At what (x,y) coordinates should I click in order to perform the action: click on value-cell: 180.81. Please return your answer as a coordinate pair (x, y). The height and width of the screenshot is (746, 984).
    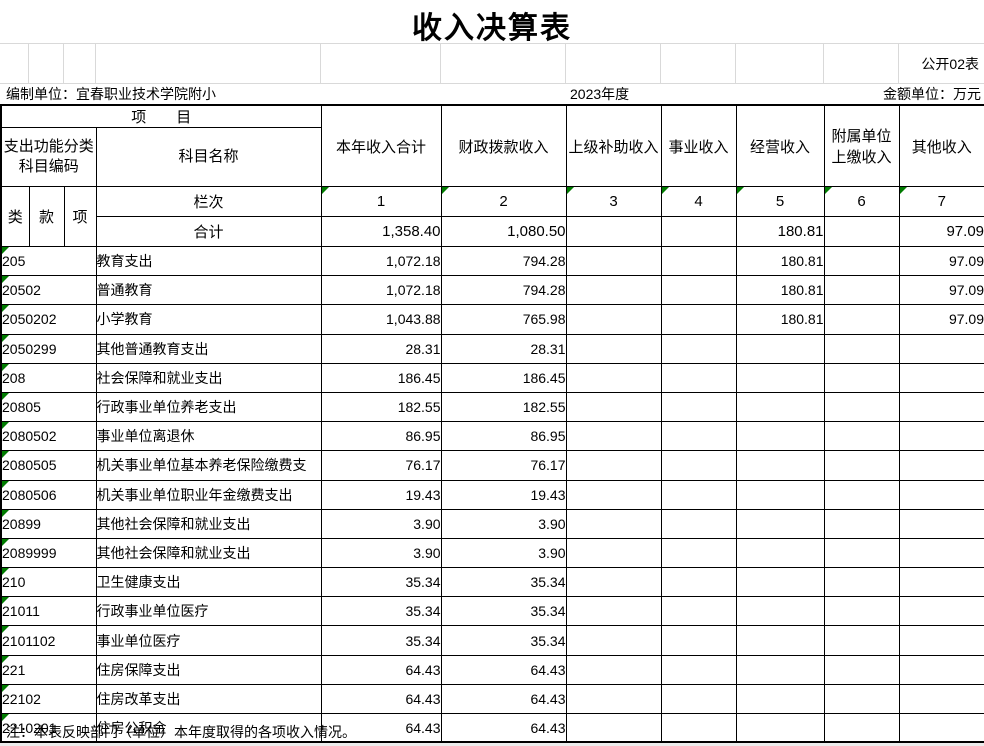
    Looking at the image, I should click on (780, 290).